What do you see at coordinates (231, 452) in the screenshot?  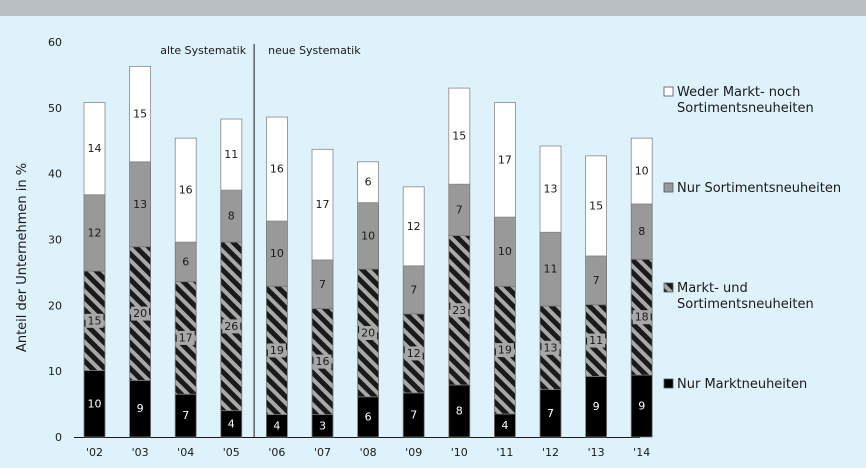 I see `x-tick-label: '05` at bounding box center [231, 452].